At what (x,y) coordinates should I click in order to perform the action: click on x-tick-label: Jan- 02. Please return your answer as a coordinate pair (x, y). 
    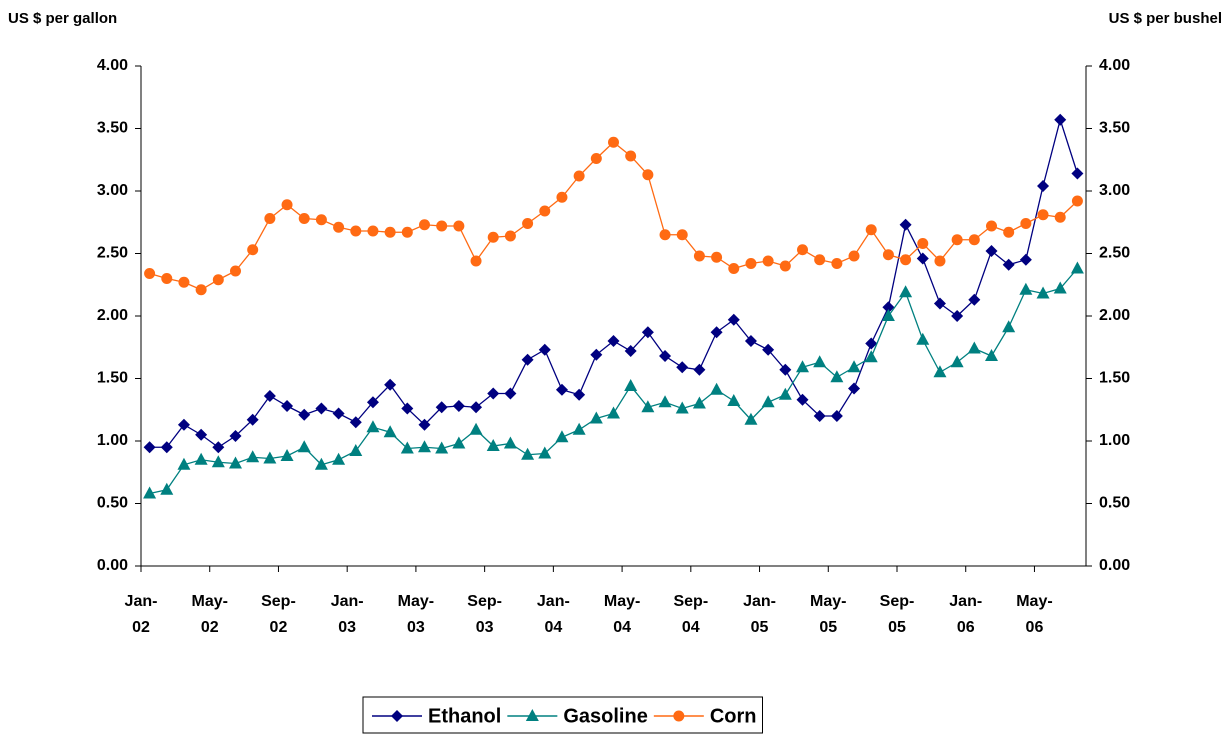
    Looking at the image, I should click on (141, 614).